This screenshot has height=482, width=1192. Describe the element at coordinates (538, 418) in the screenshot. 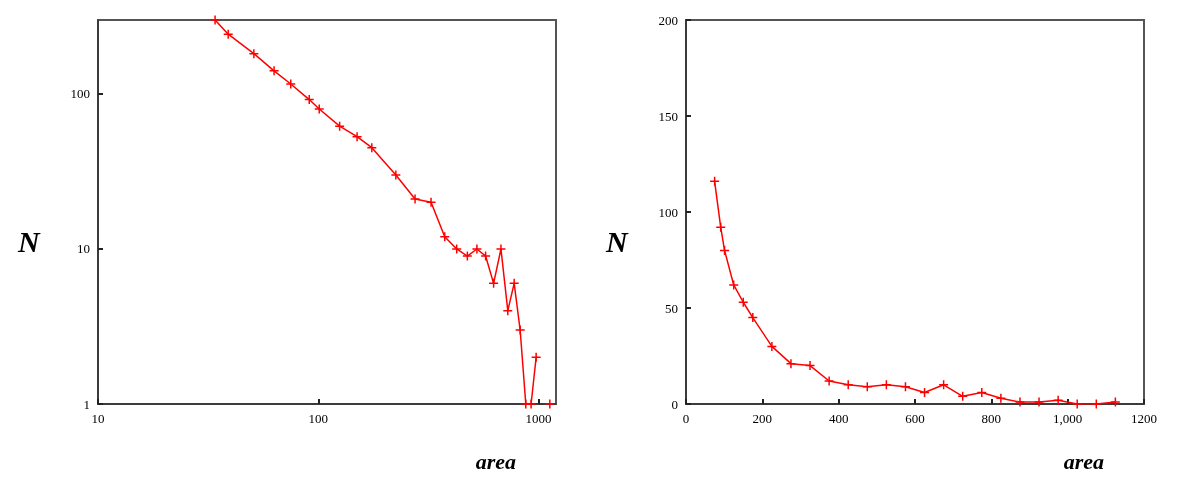

I see `x-tick-label: 1000` at that location.